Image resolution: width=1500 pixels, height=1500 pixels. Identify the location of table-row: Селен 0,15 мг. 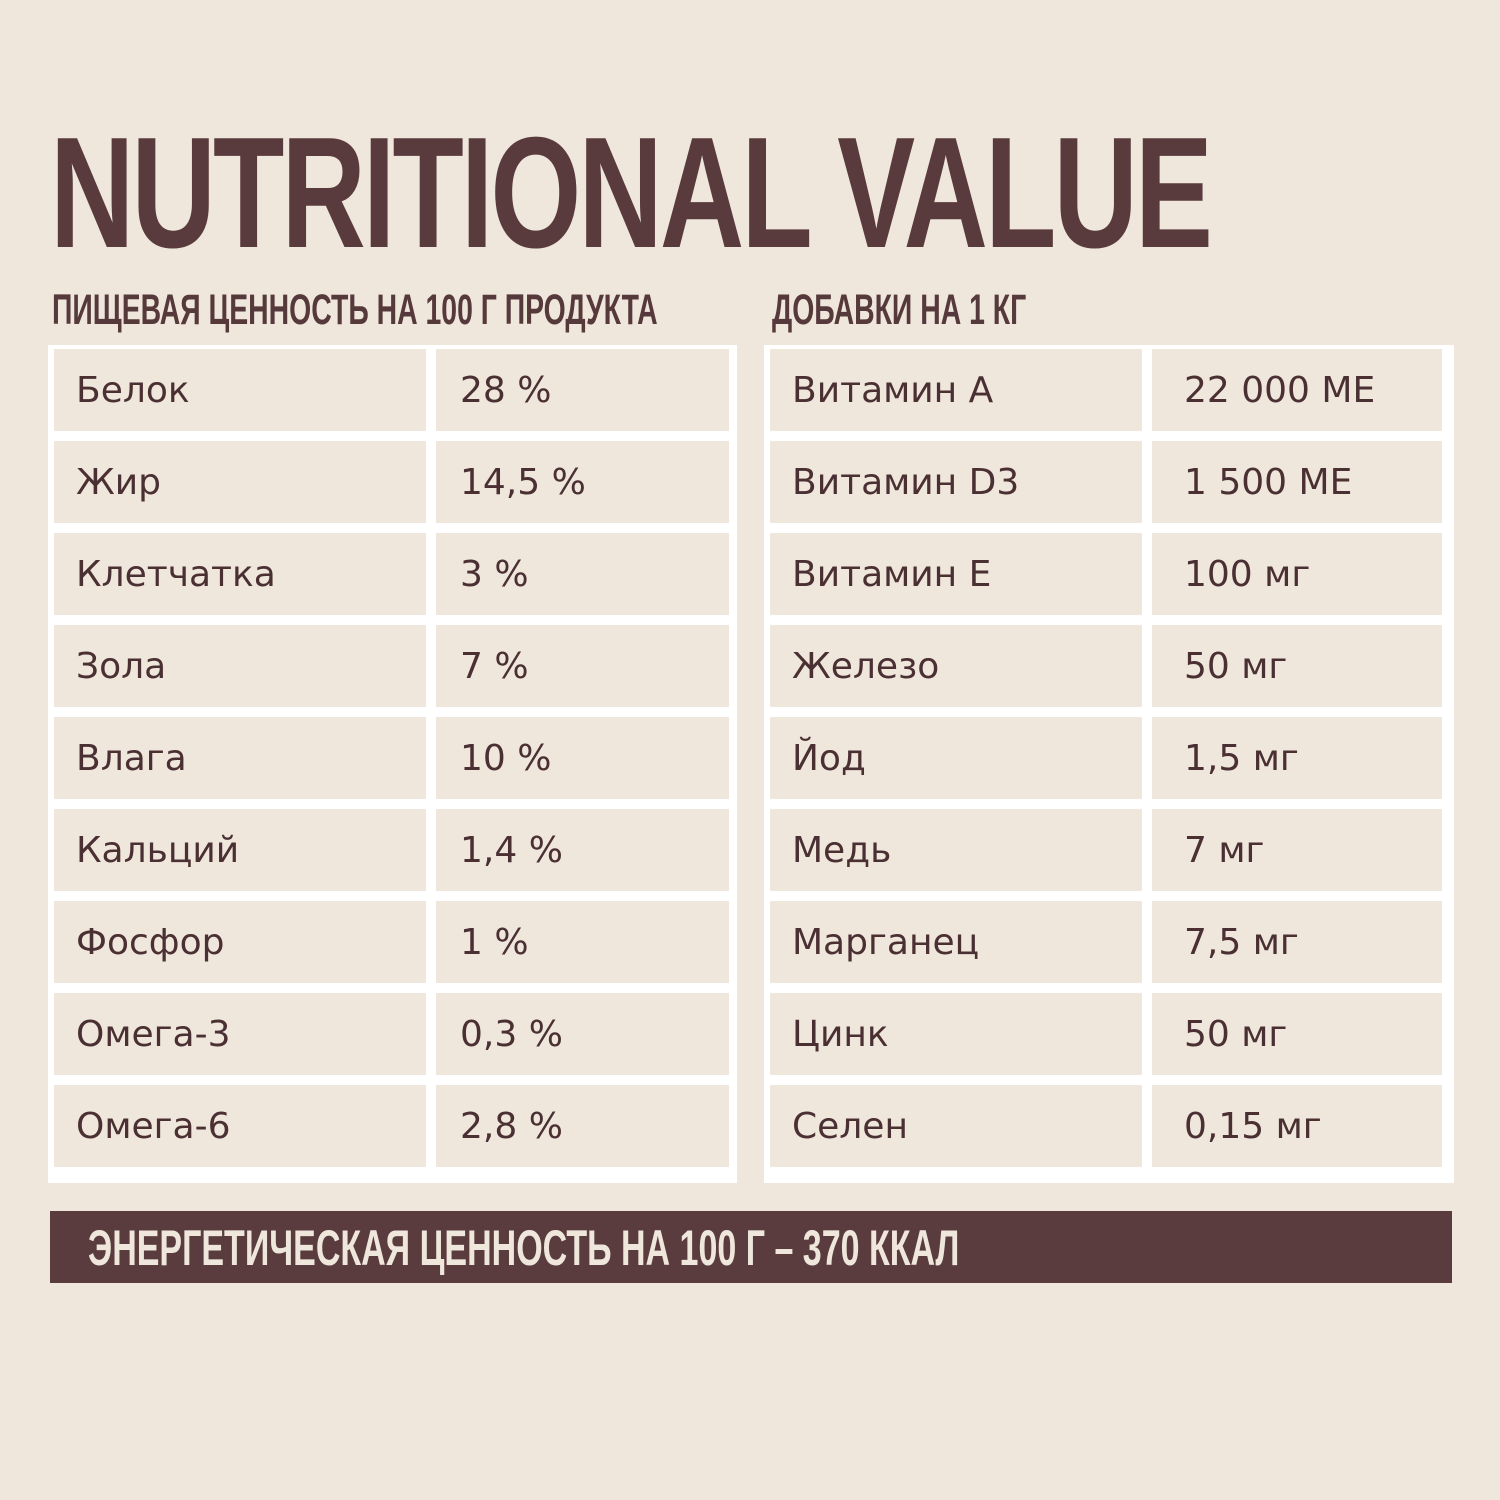
(1109, 1126).